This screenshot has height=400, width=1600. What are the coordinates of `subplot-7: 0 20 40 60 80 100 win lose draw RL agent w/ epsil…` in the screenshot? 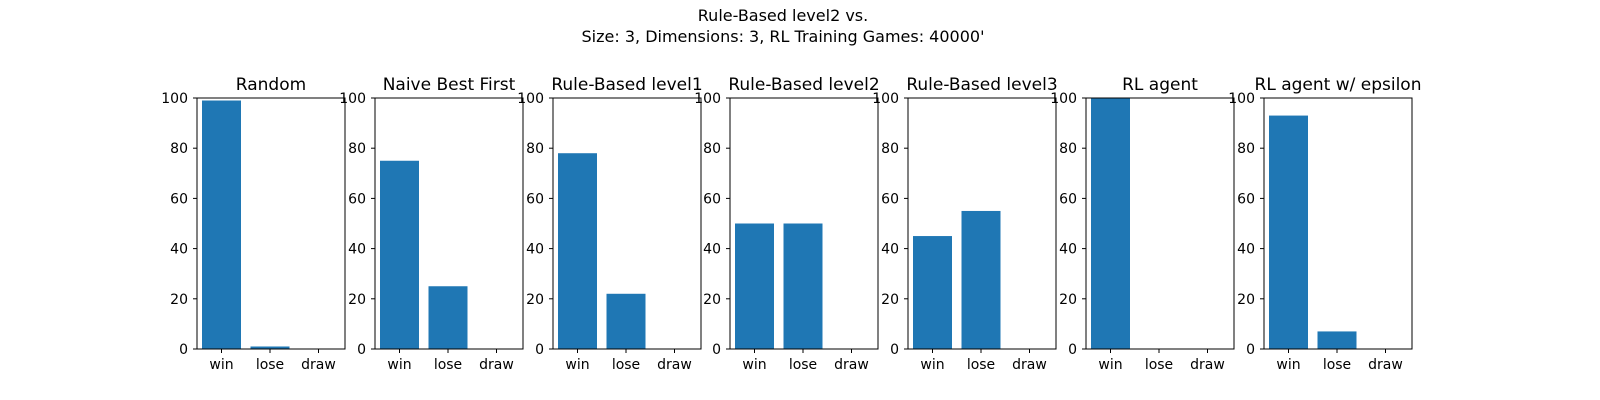 It's located at (1324, 224).